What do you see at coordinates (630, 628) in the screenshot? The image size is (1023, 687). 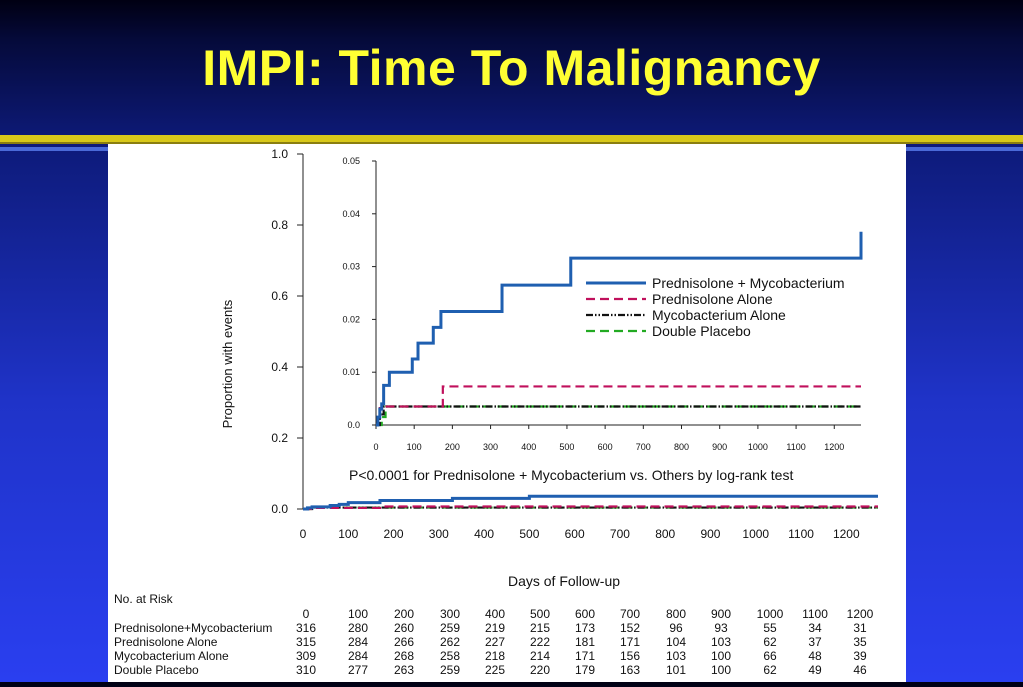 I see `at-risk-cell: 152` at bounding box center [630, 628].